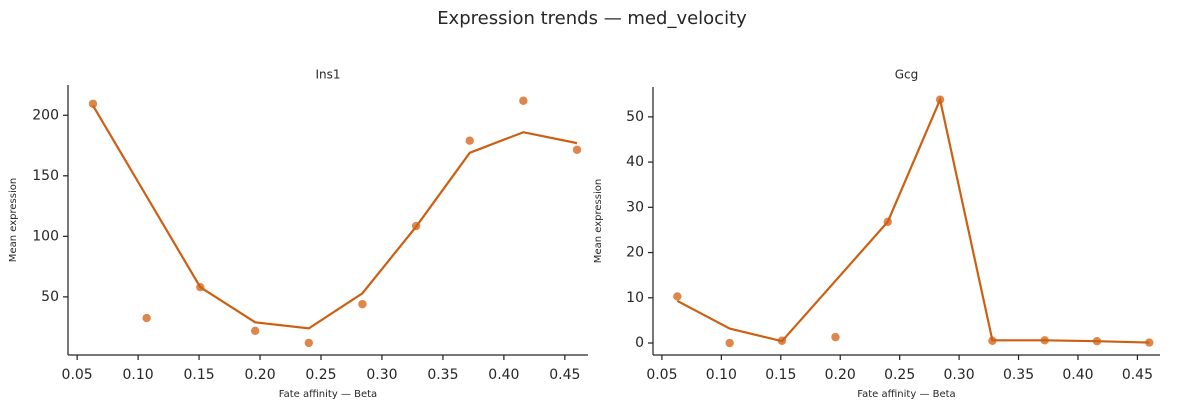  What do you see at coordinates (45, 176) in the screenshot?
I see `y-tick-label: 150` at bounding box center [45, 176].